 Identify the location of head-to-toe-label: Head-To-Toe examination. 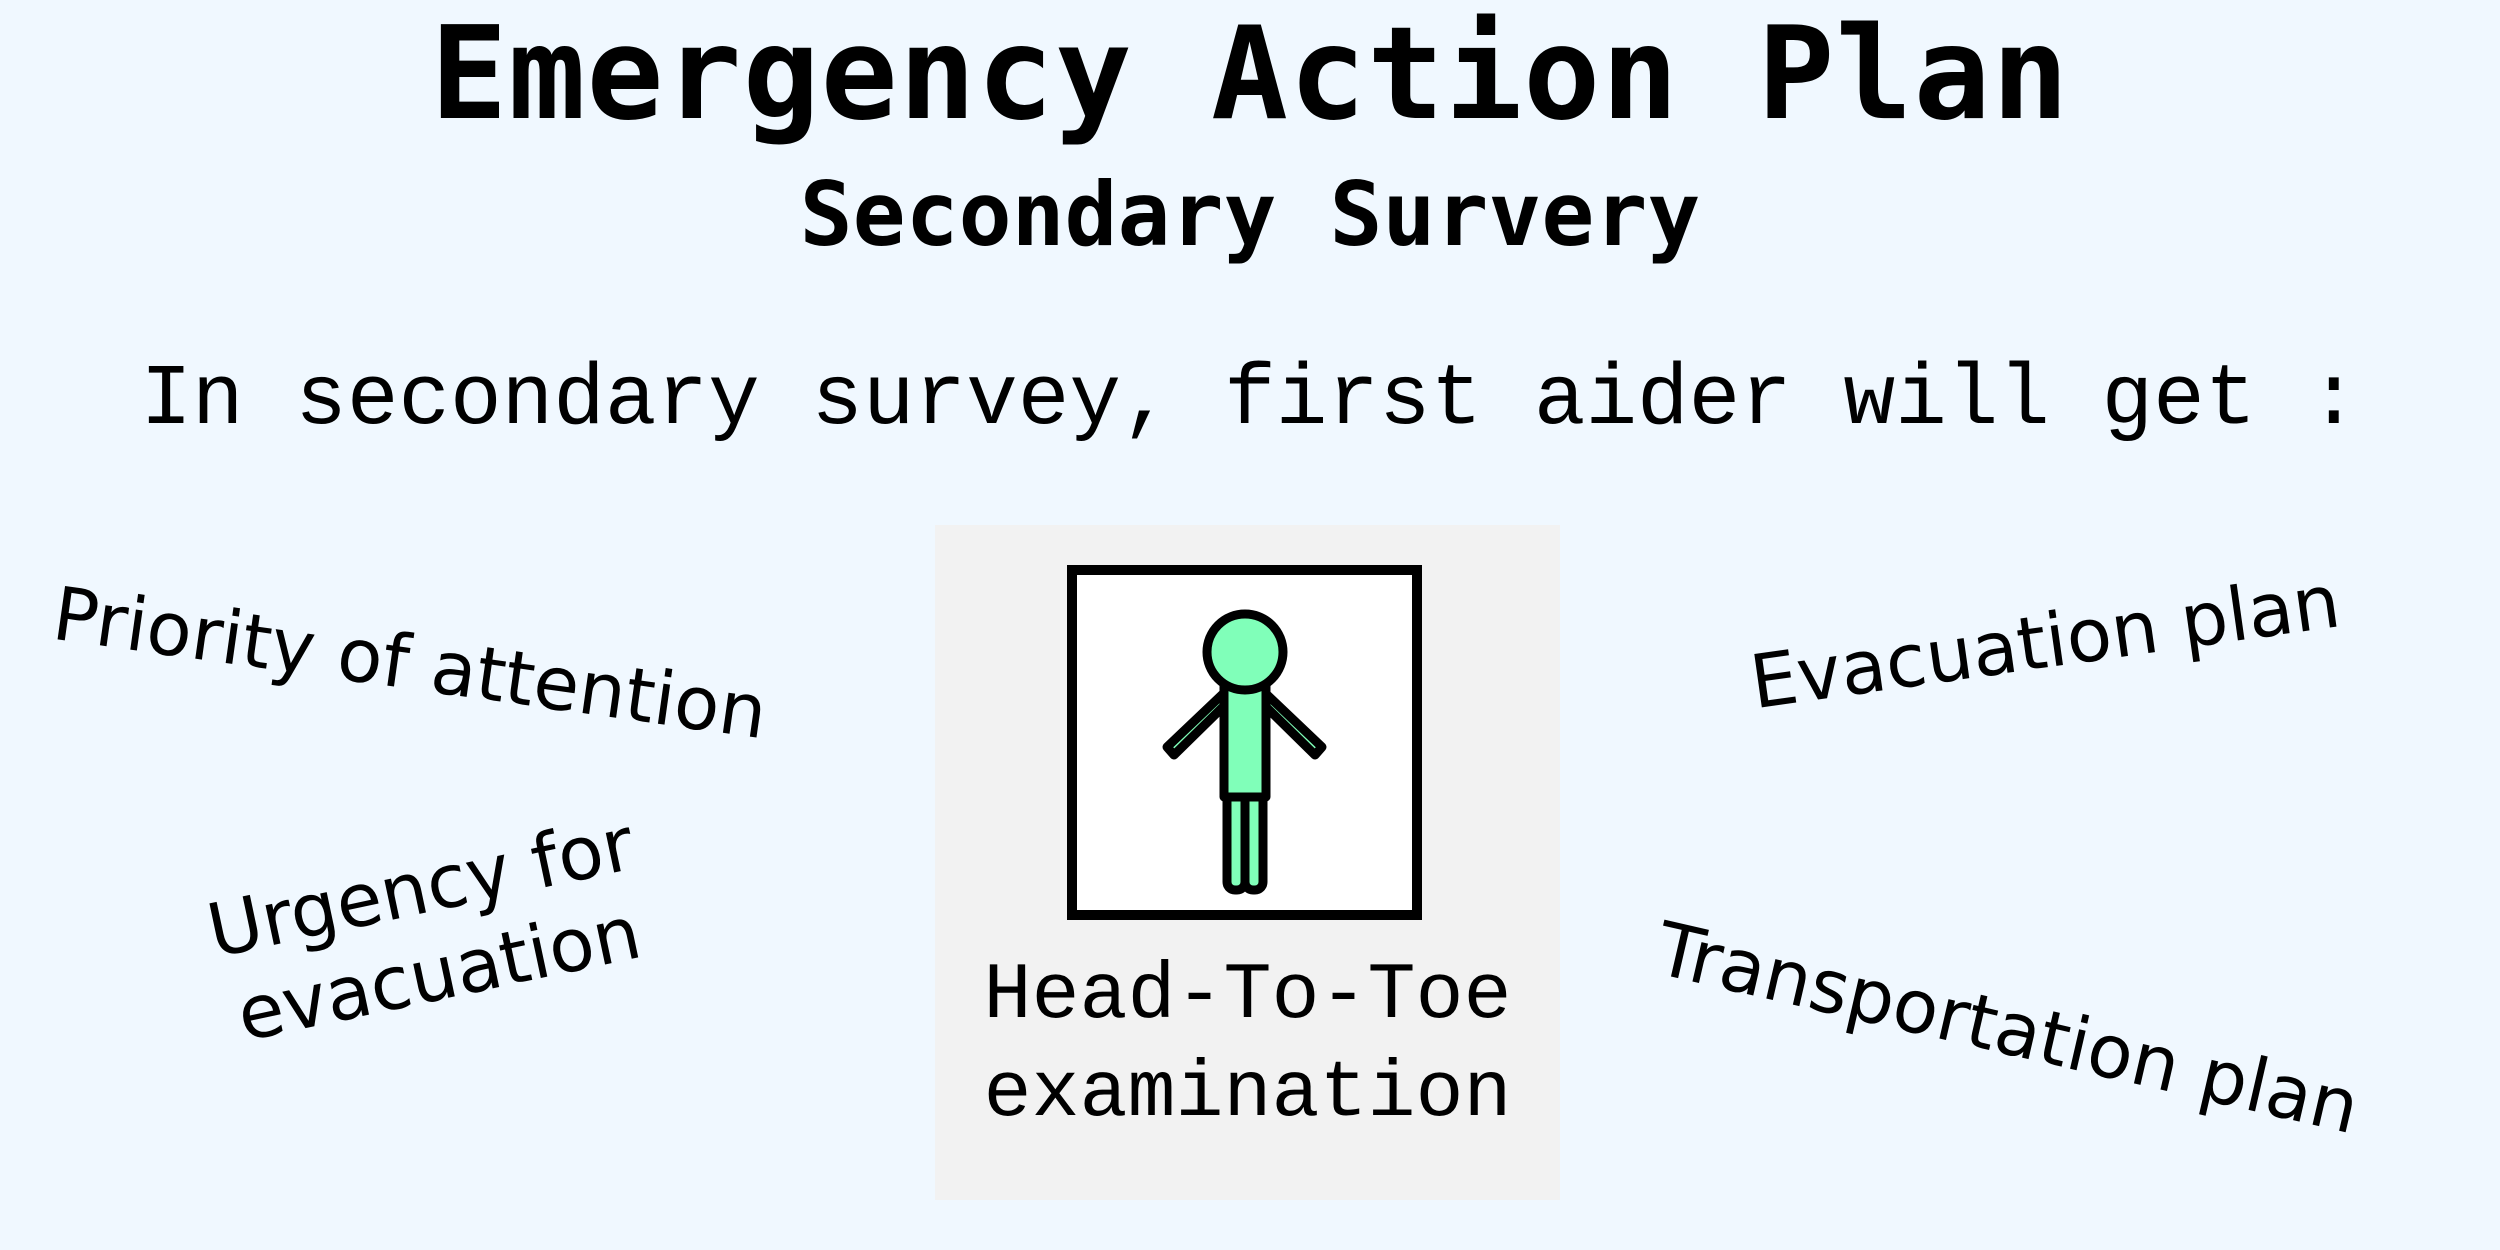
(1247, 1046).